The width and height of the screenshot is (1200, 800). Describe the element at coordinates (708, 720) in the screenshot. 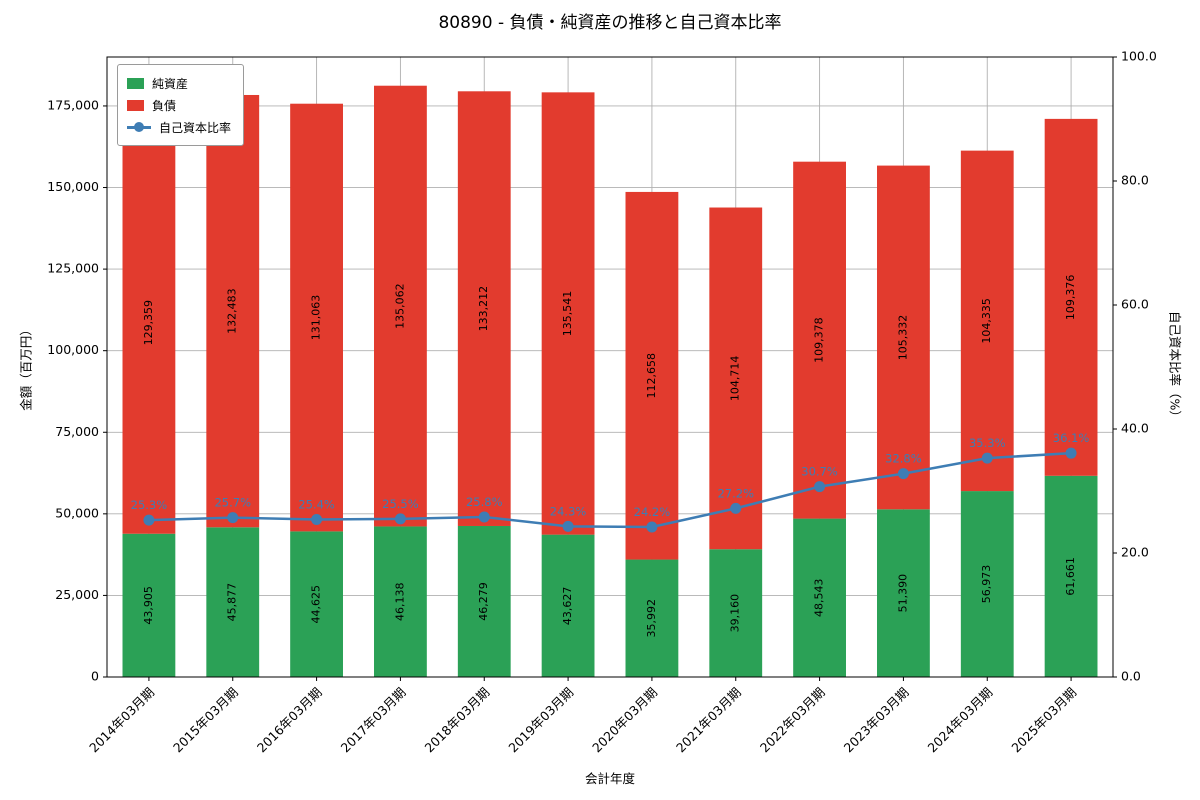

I see `x-tick-label: 2021年03月期` at that location.